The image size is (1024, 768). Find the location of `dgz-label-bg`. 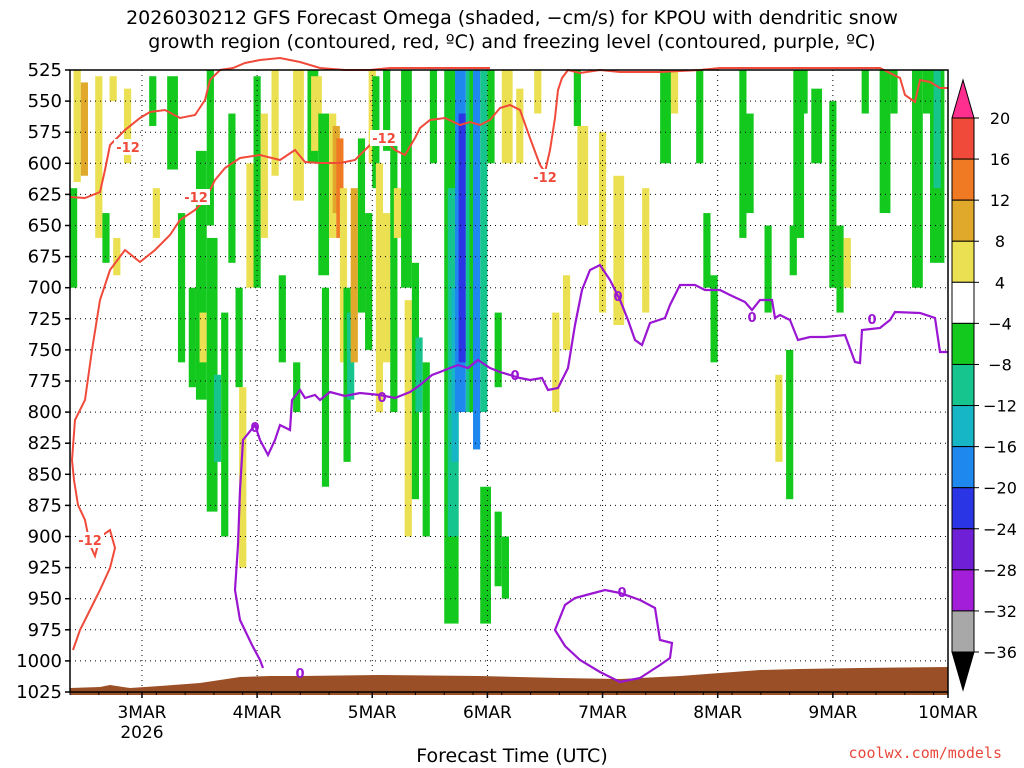

dgz-label-bg is located at coordinates (384, 138).